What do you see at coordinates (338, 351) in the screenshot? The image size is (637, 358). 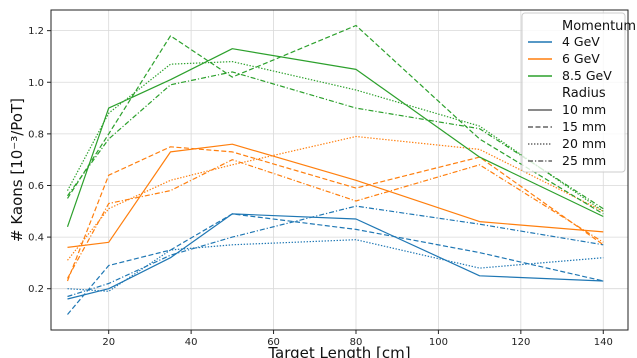 I see `x-axis-title: Target Length [cm]` at bounding box center [338, 351].